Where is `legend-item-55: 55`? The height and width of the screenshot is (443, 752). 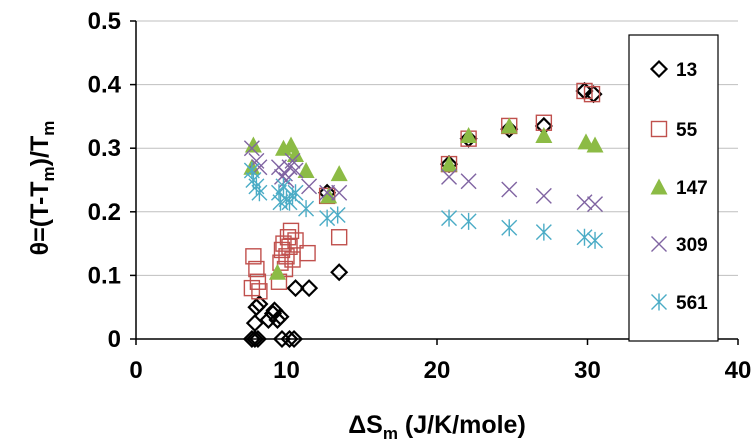
legend-item-55: 55 is located at coordinates (674, 130).